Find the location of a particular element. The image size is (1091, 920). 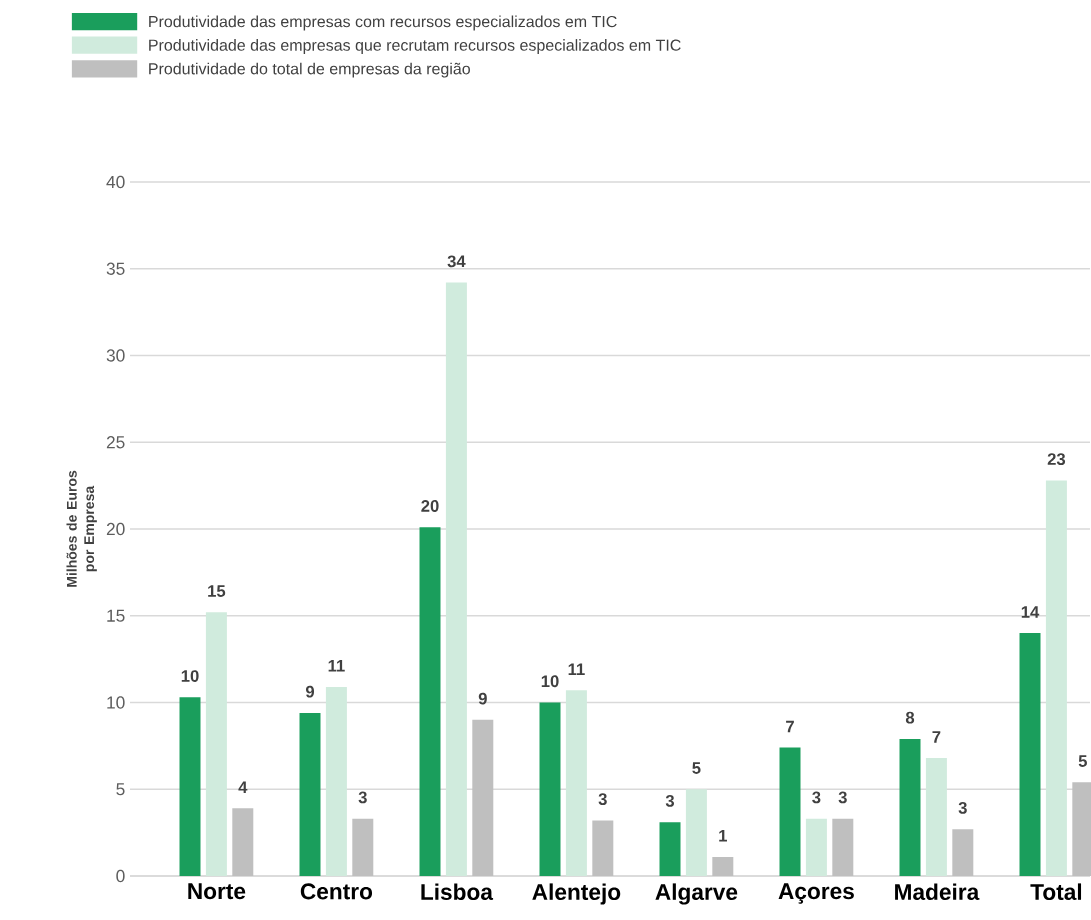

x-tick-label: Norte is located at coordinates (217, 891).